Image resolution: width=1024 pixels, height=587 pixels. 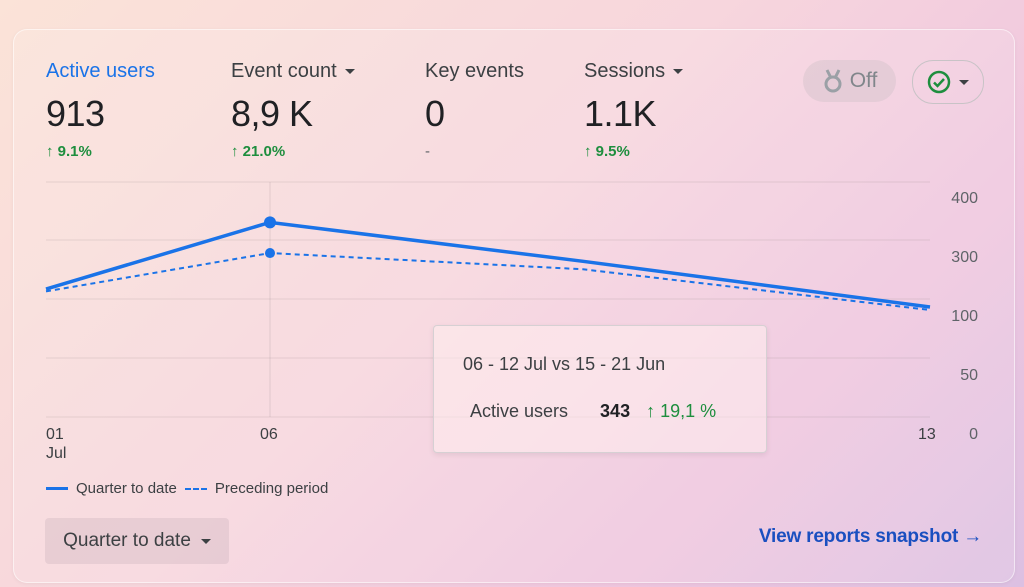 What do you see at coordinates (270, 222) in the screenshot?
I see `data-point-current` at bounding box center [270, 222].